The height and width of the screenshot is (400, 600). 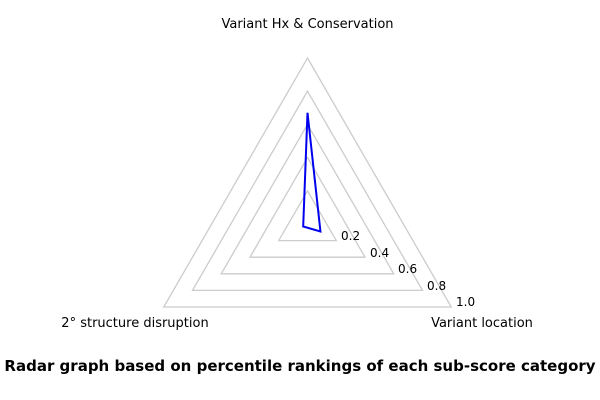 What do you see at coordinates (135, 323) in the screenshot?
I see `axis-label-structure-disruption: 2° structure disruption` at bounding box center [135, 323].